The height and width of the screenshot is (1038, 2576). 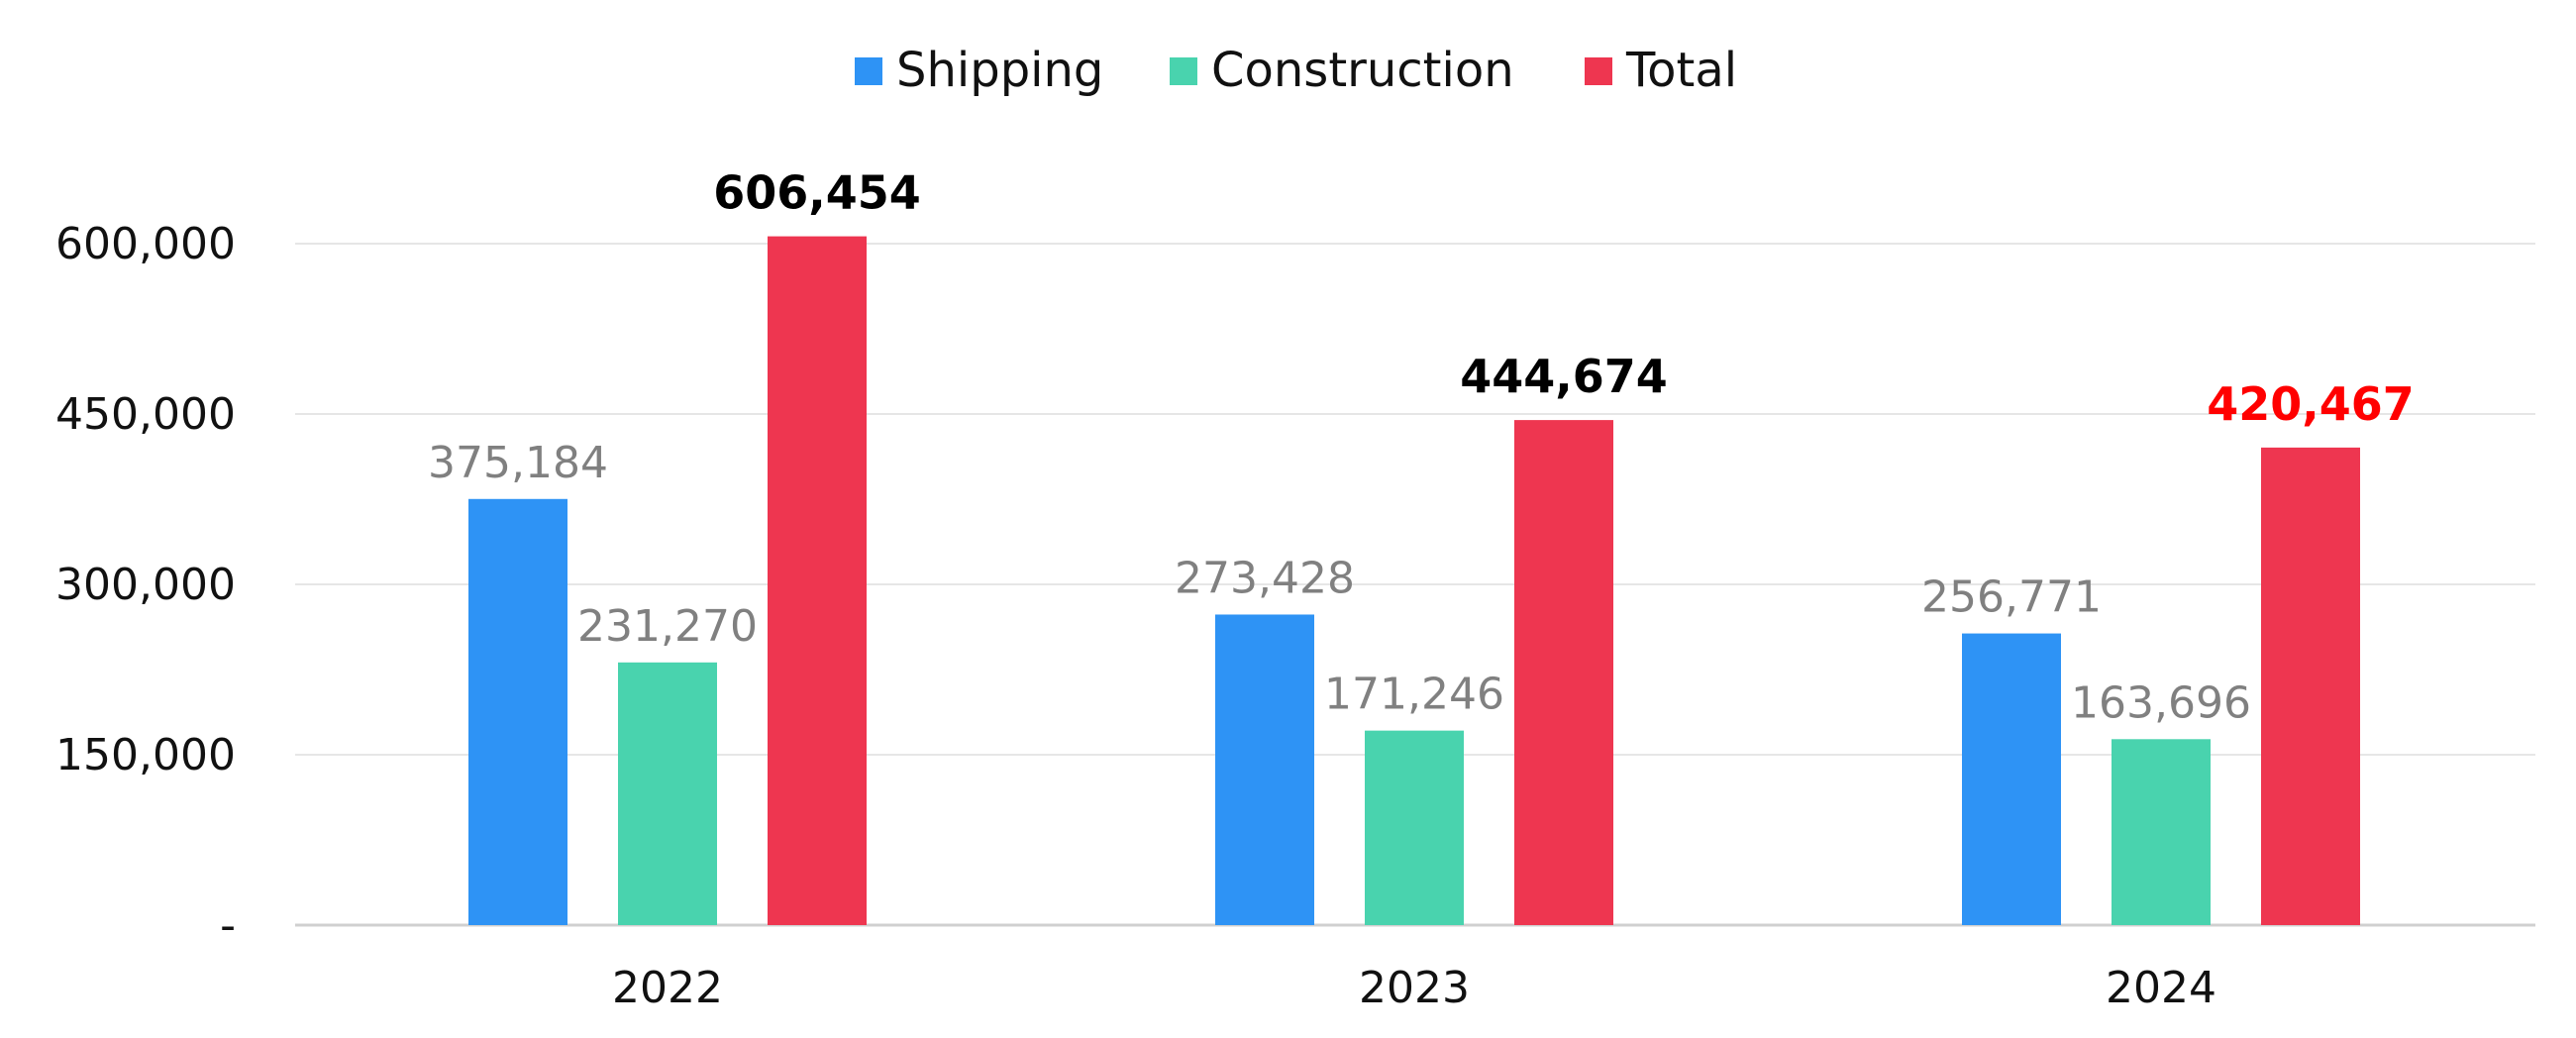 I want to click on data-label-construction-2022: 231,270, so click(x=667, y=626).